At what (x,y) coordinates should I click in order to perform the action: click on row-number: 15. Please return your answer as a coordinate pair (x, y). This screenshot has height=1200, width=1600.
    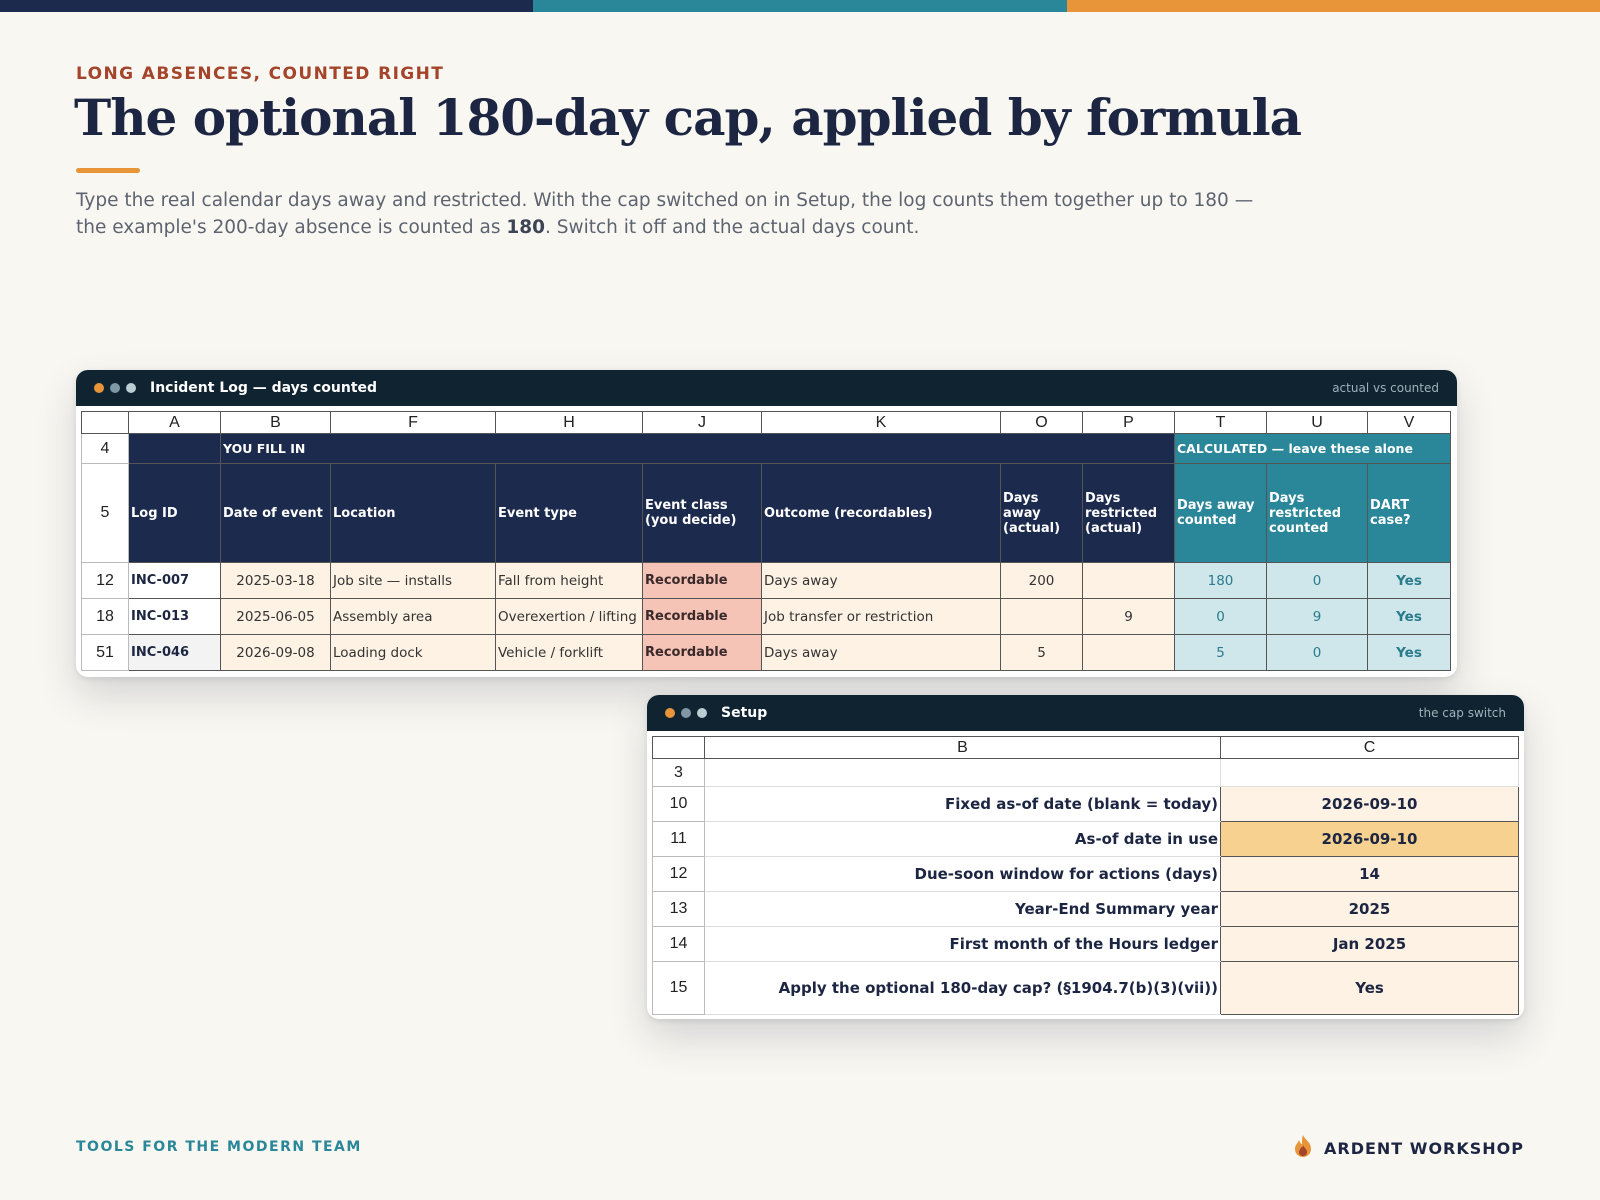
    Looking at the image, I should click on (678, 988).